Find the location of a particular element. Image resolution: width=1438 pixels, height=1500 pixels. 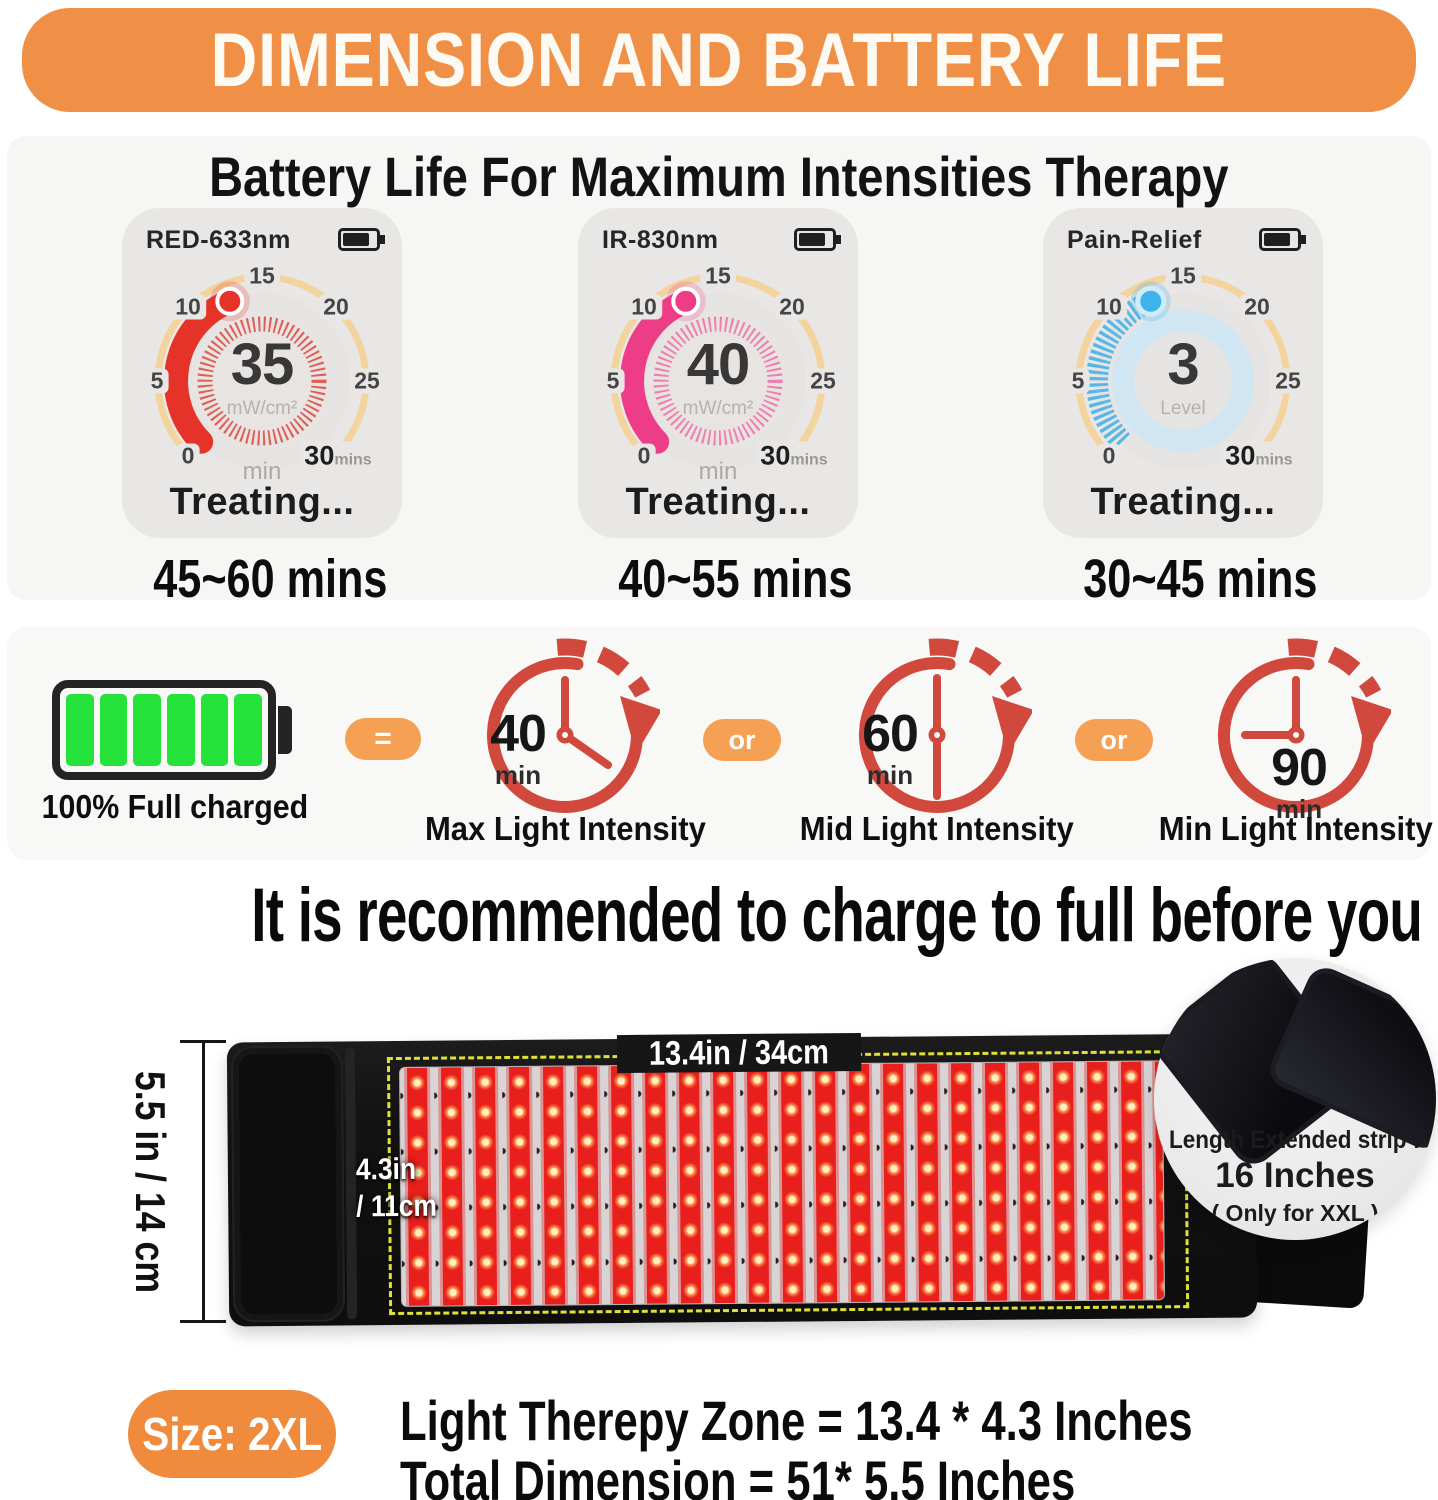

battery-terminal is located at coordinates (285, 730).